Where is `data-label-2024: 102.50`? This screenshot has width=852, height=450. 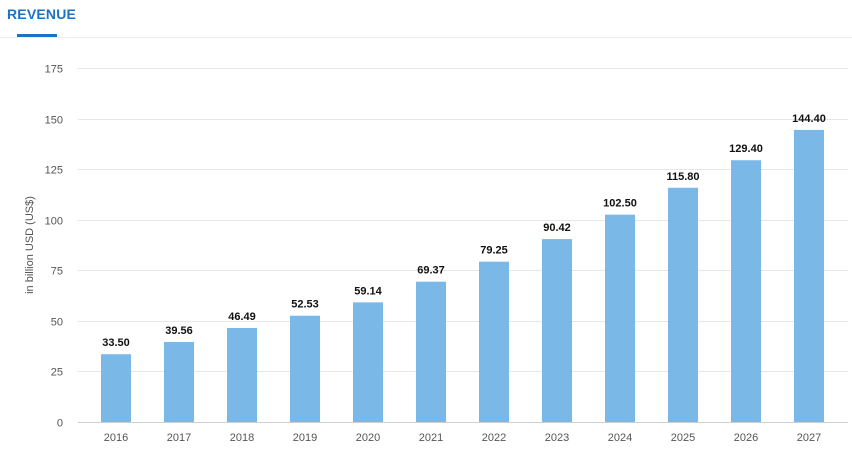 data-label-2024: 102.50 is located at coordinates (620, 204).